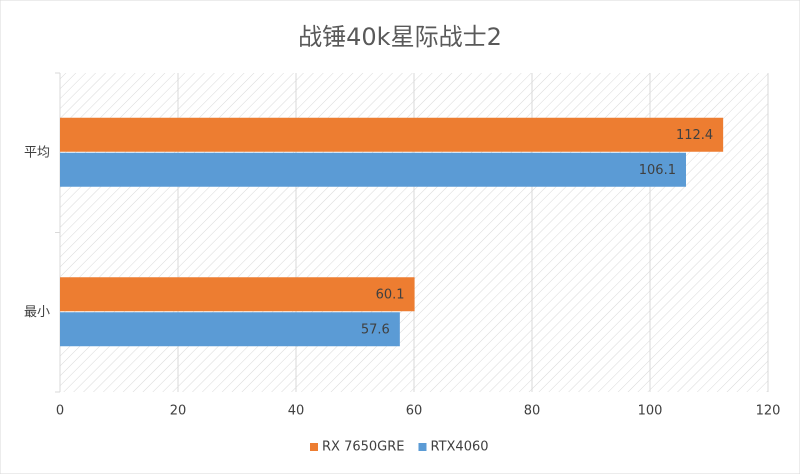 This screenshot has width=800, height=474. Describe the element at coordinates (459, 447) in the screenshot. I see `legend-label: RTX4060` at that location.